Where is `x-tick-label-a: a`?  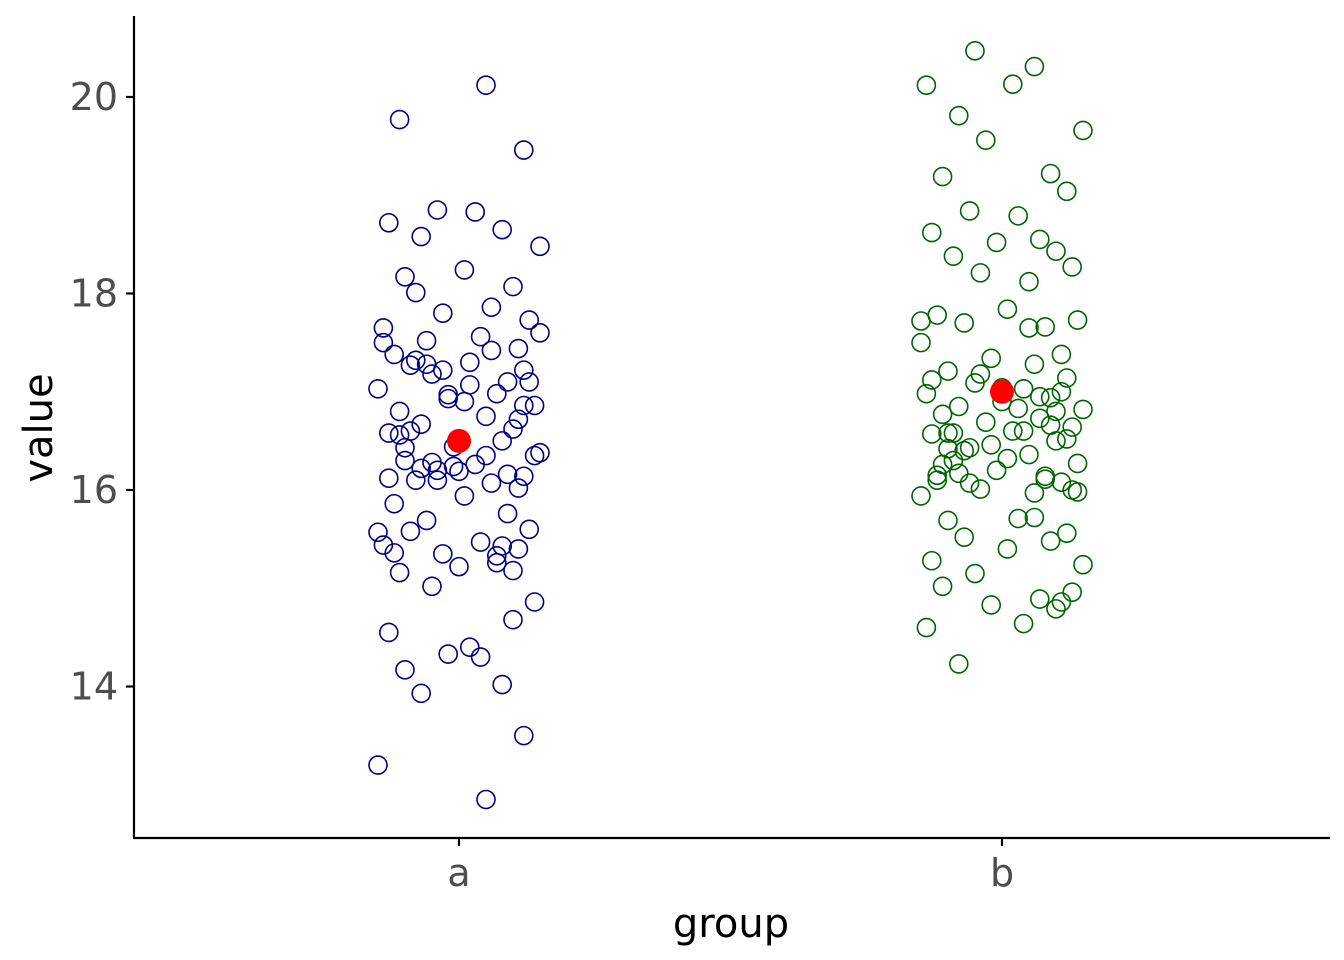
x-tick-label-a: a is located at coordinates (458, 873).